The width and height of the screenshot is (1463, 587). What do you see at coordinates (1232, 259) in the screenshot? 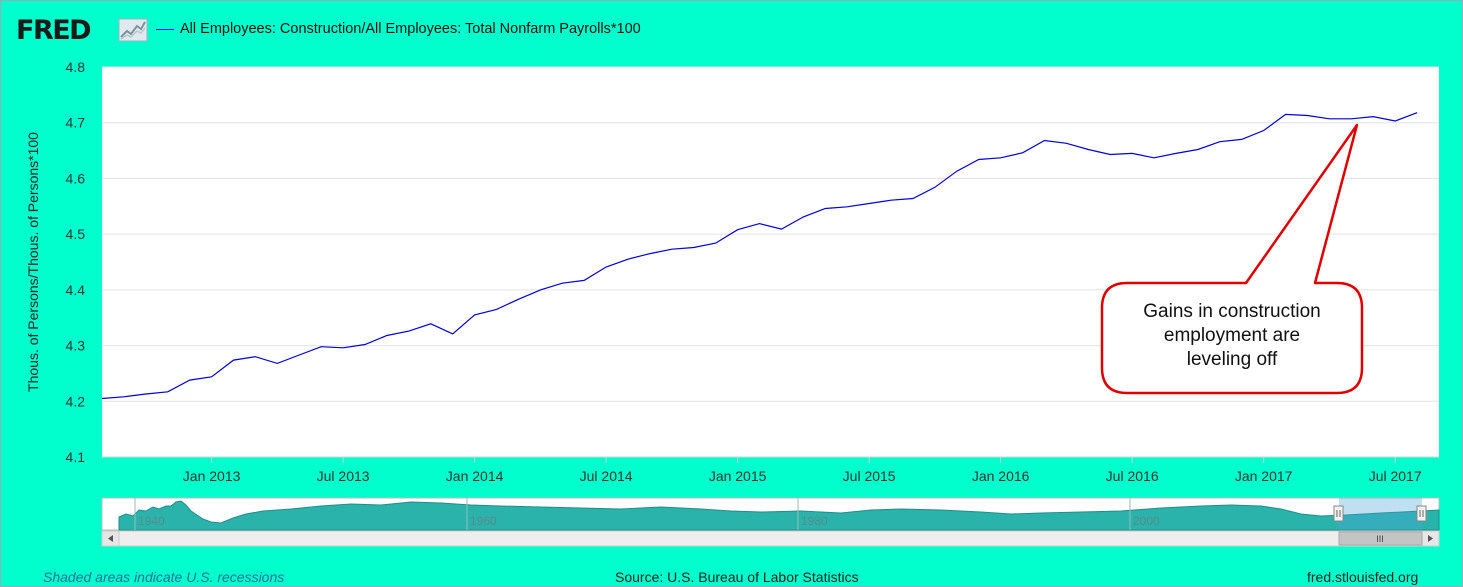
I see `callout-bubble` at bounding box center [1232, 259].